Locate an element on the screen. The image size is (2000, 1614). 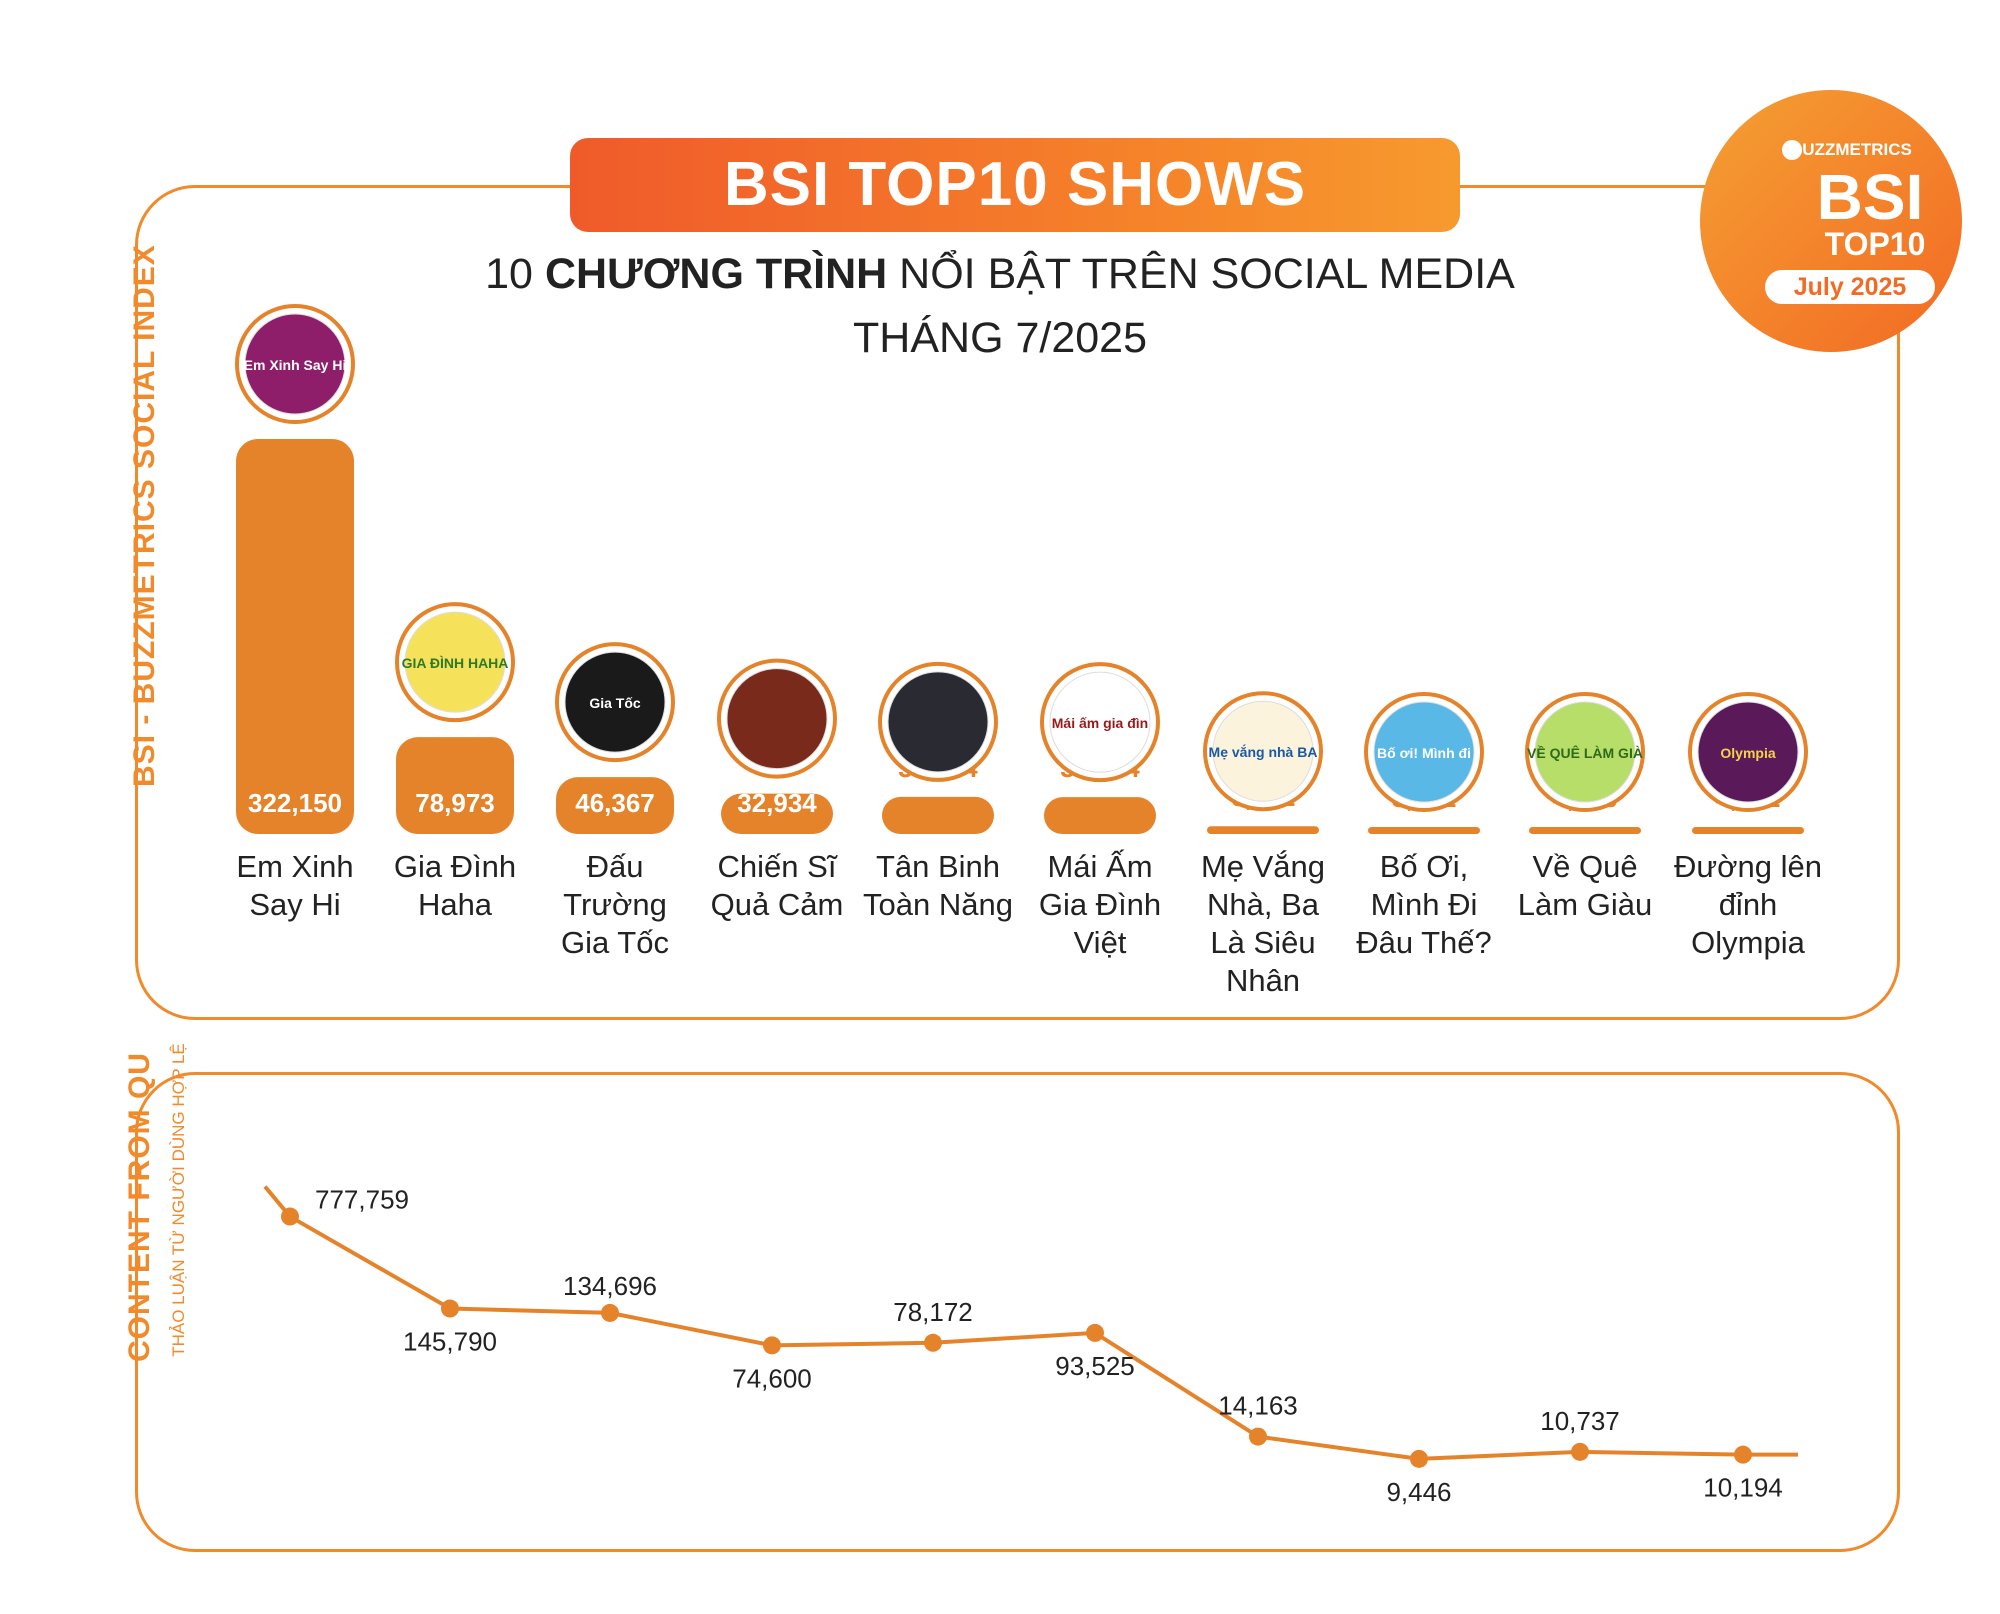
show-name-5: Mái Ấm Gia Đình Việt is located at coordinates (1100, 904).